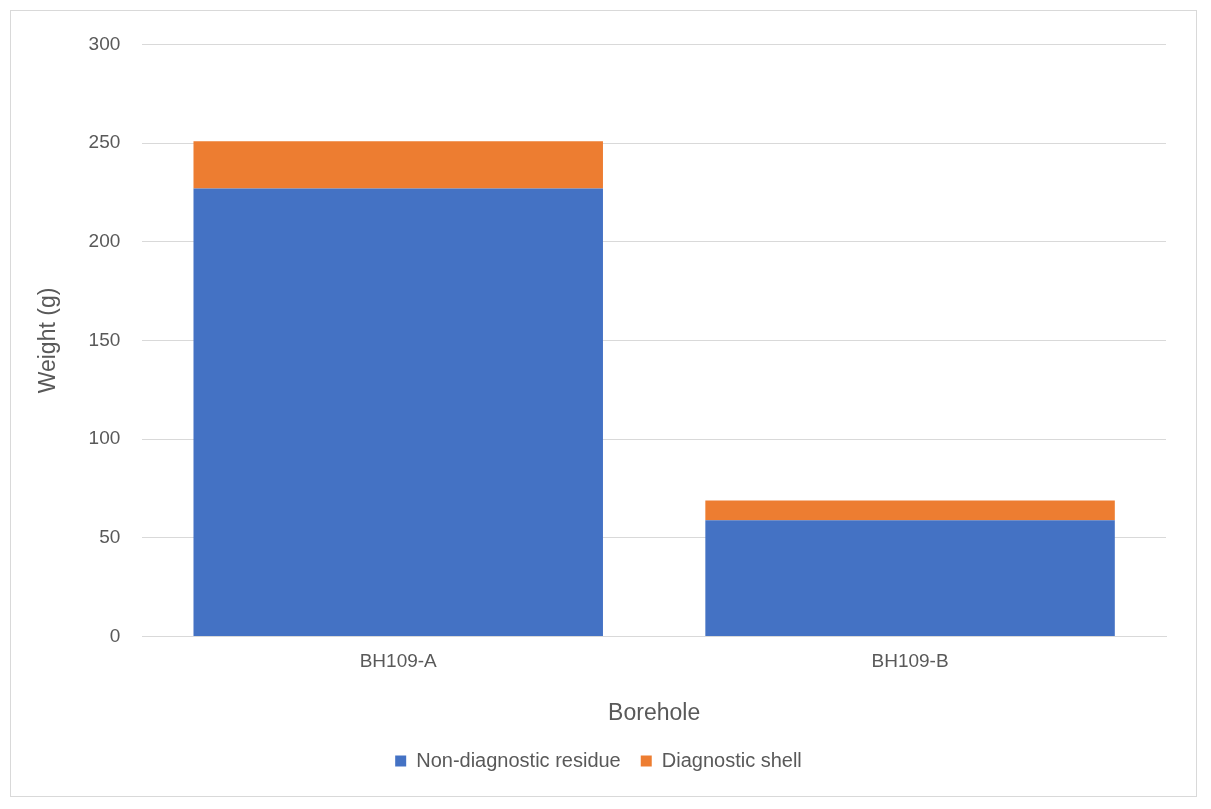 This screenshot has height=809, width=1211. What do you see at coordinates (104, 142) in the screenshot?
I see `y-tick-label: 250` at bounding box center [104, 142].